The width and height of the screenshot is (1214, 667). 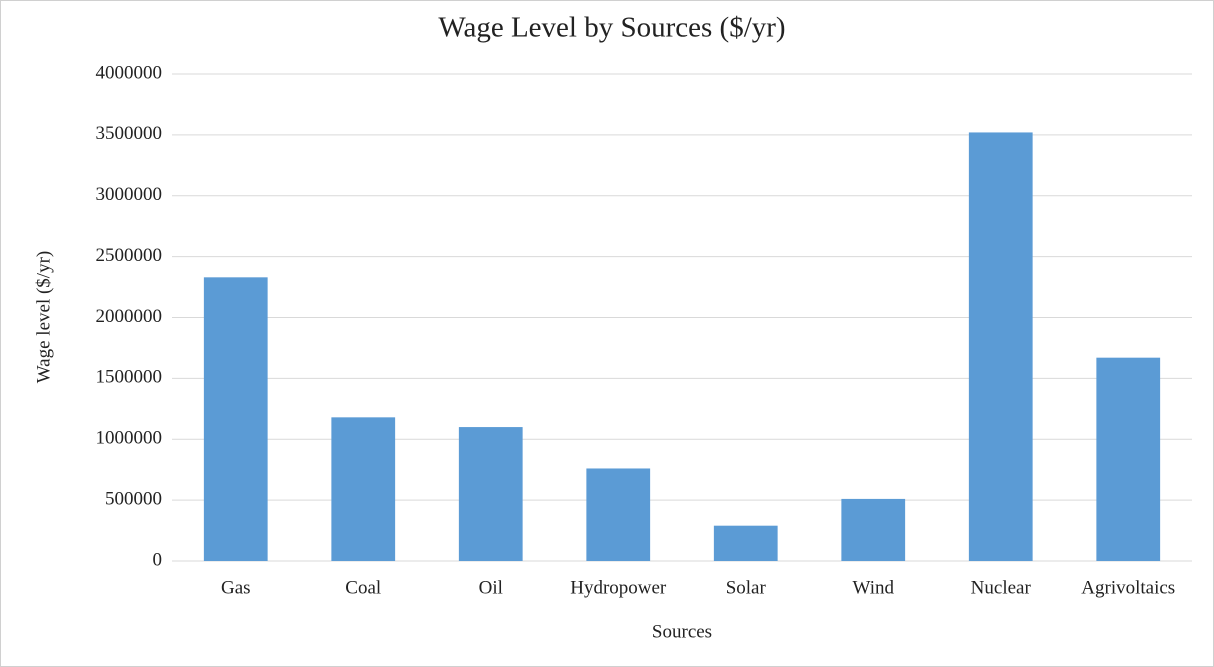 What do you see at coordinates (491, 587) in the screenshot?
I see `x-tick-label: Oil` at bounding box center [491, 587].